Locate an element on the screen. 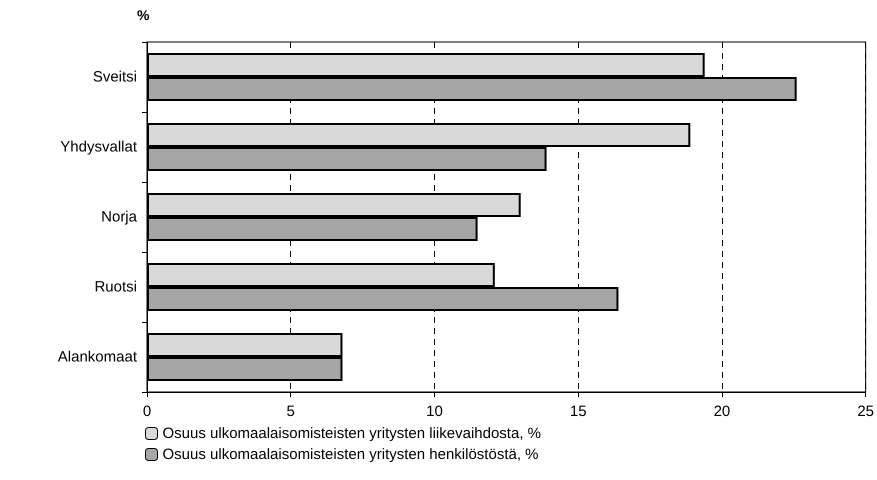 Image resolution: width=877 pixels, height=480 pixels. x-tick-label: 25 is located at coordinates (865, 411).